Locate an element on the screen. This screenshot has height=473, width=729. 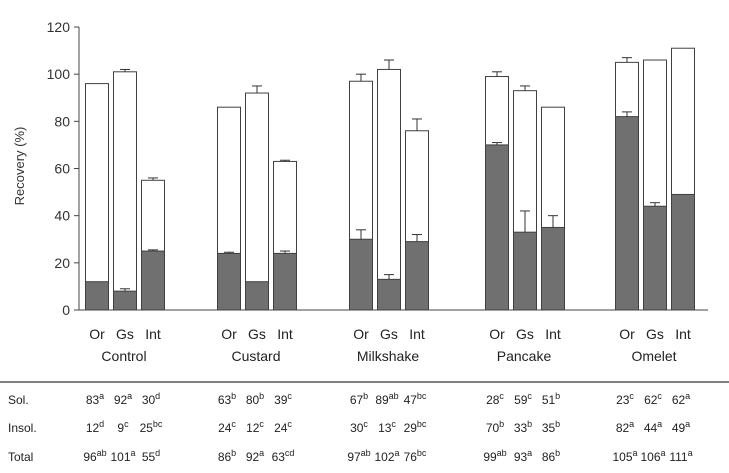
table-cell: 23c is located at coordinates (625, 399).